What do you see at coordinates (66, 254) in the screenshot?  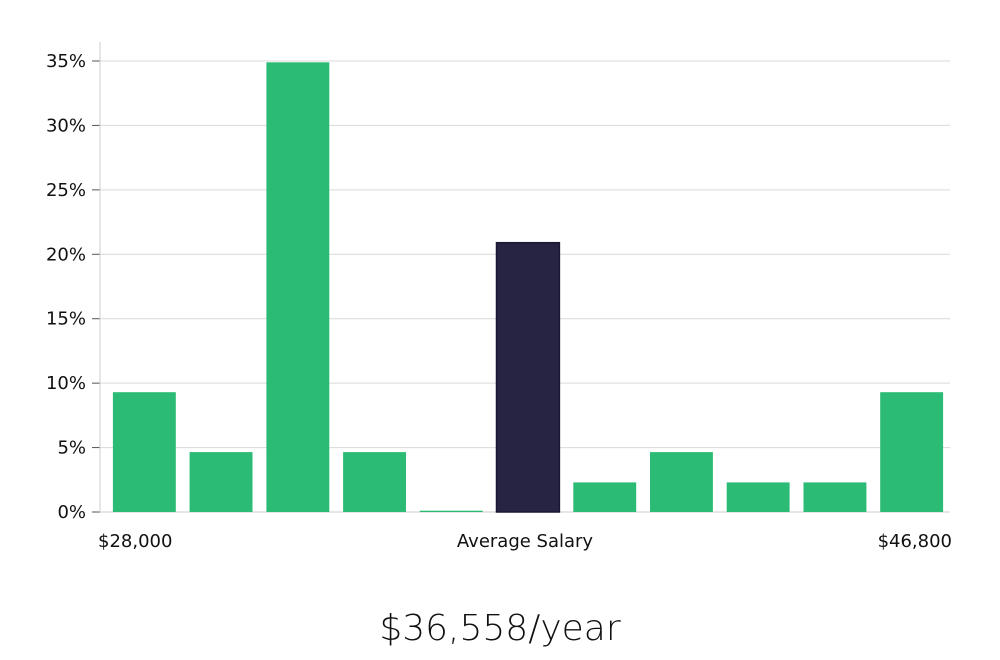 I see `y-tick-label: 20%` at bounding box center [66, 254].